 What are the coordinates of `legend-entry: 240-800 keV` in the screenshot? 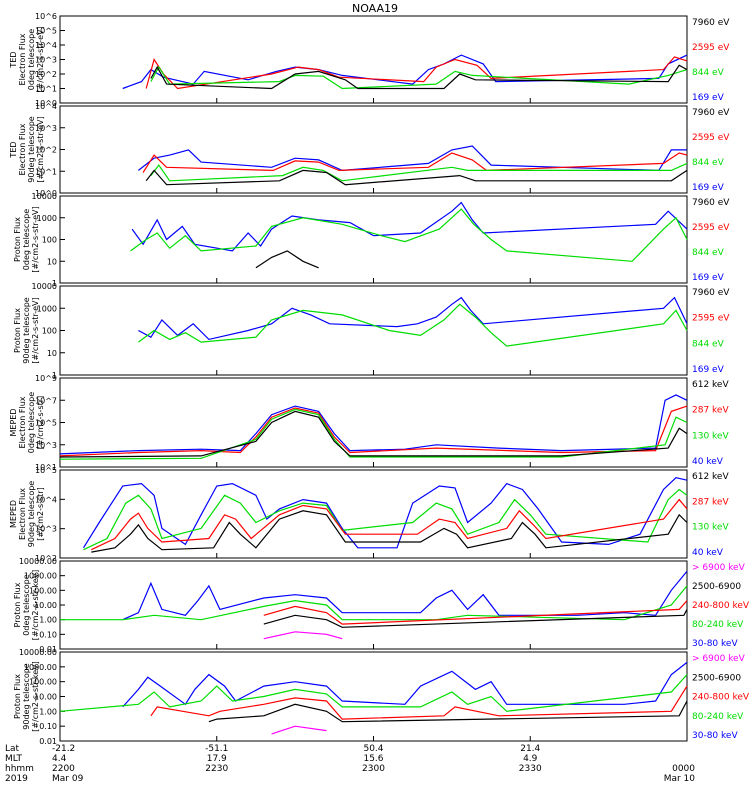 It's located at (721, 606).